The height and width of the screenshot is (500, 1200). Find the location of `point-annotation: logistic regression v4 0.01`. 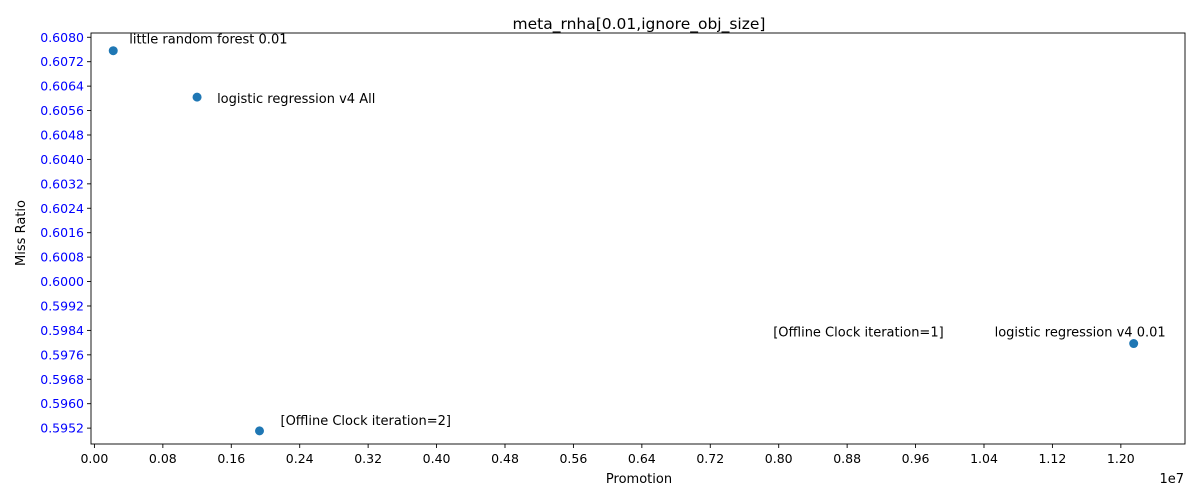

point-annotation: logistic regression v4 0.01 is located at coordinates (1080, 333).